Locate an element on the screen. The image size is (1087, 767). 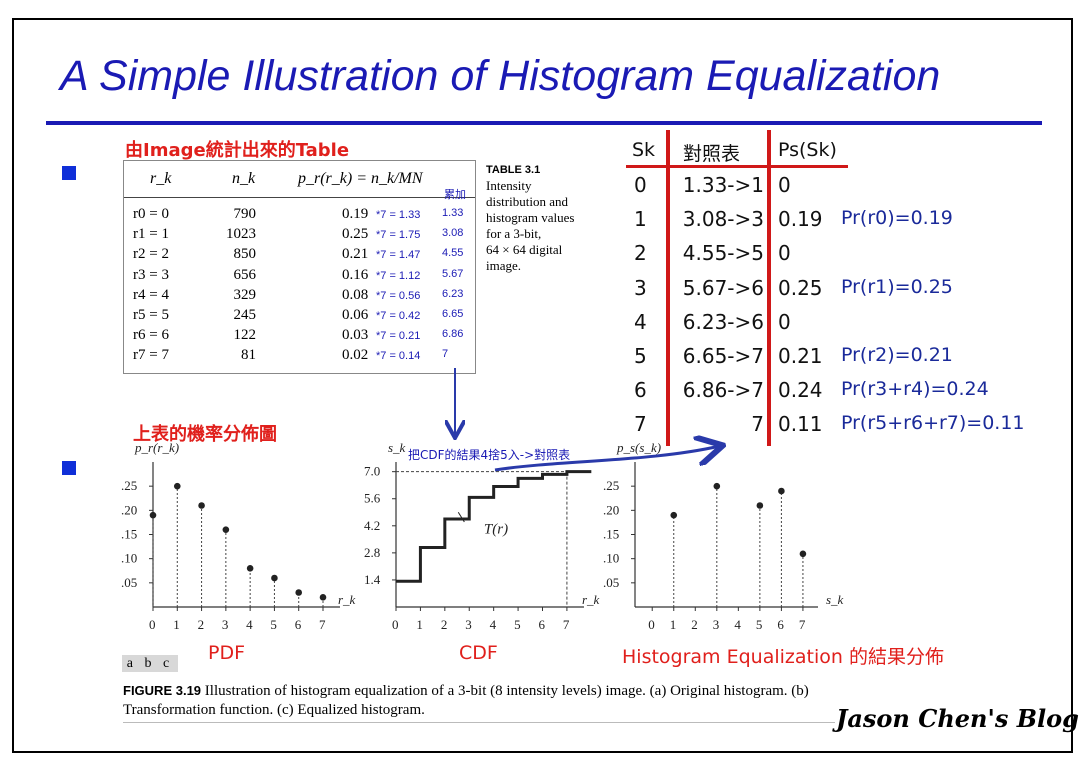
table-cell-p: 0.06 is located at coordinates (355, 315).